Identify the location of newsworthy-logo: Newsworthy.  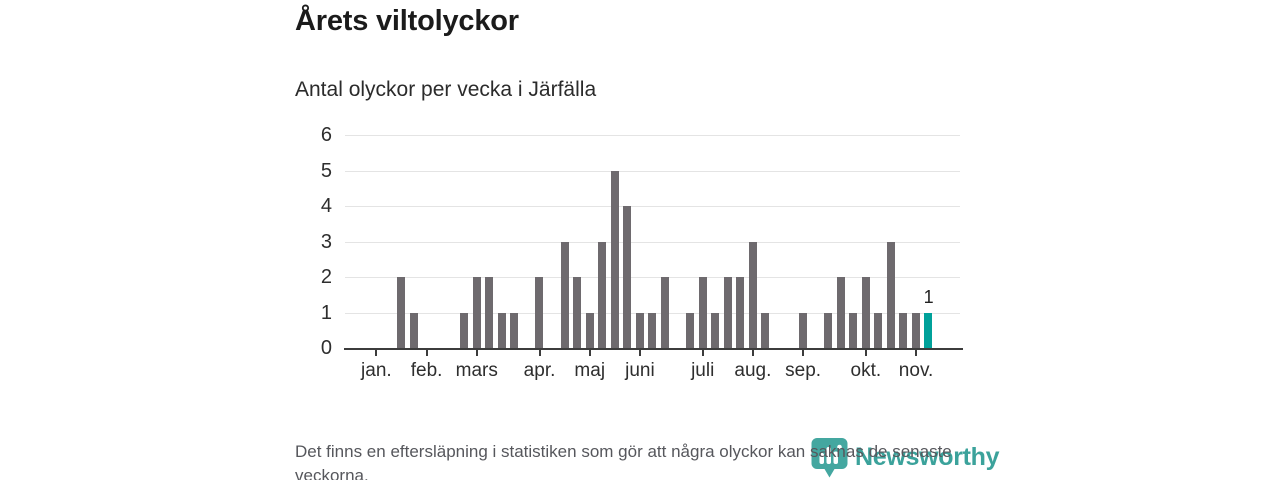
(905, 458).